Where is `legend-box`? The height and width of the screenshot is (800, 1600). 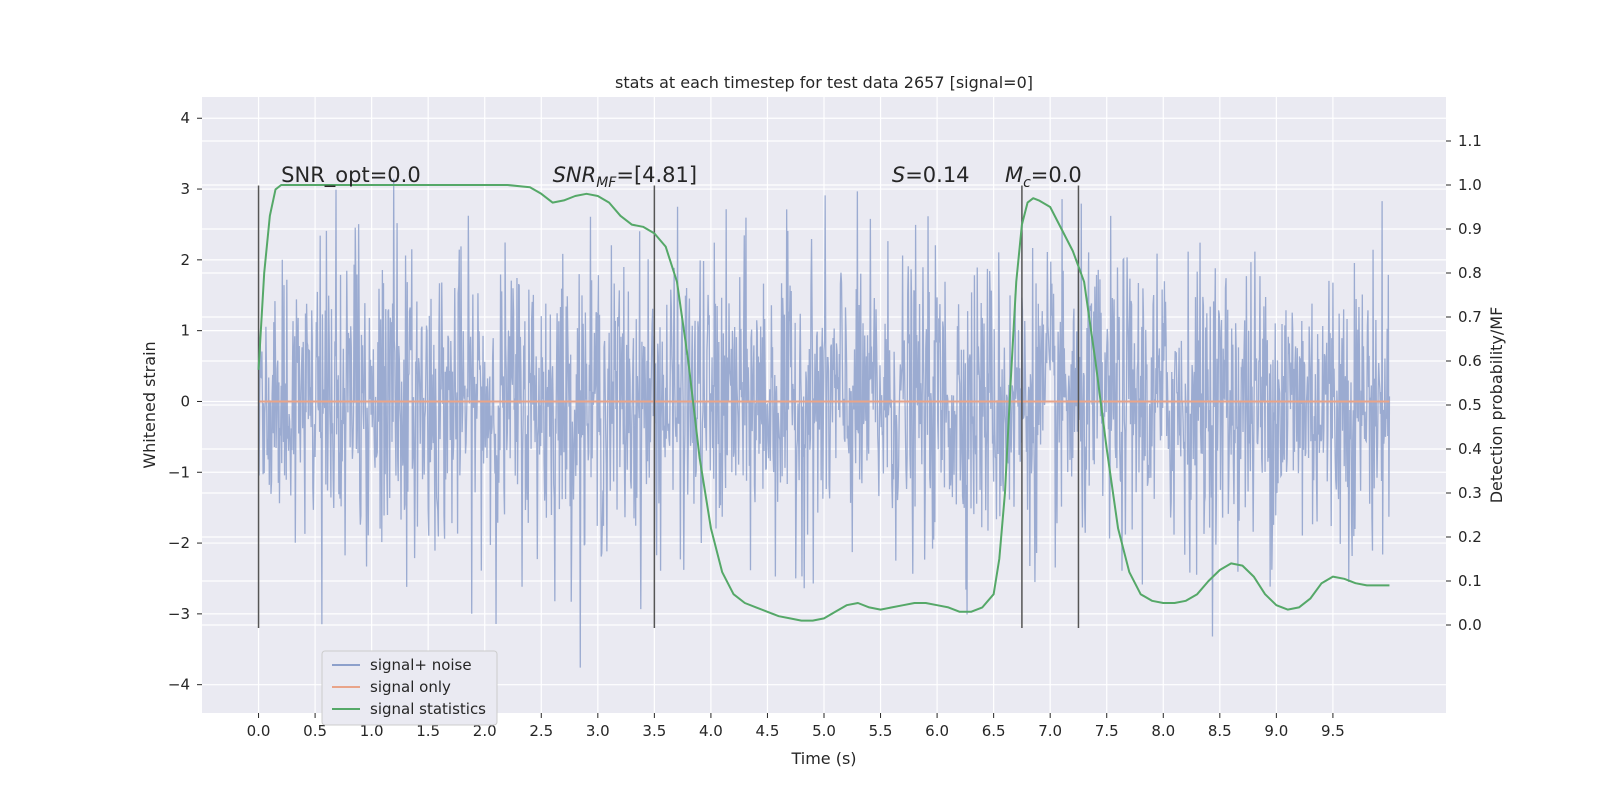 legend-box is located at coordinates (409, 688).